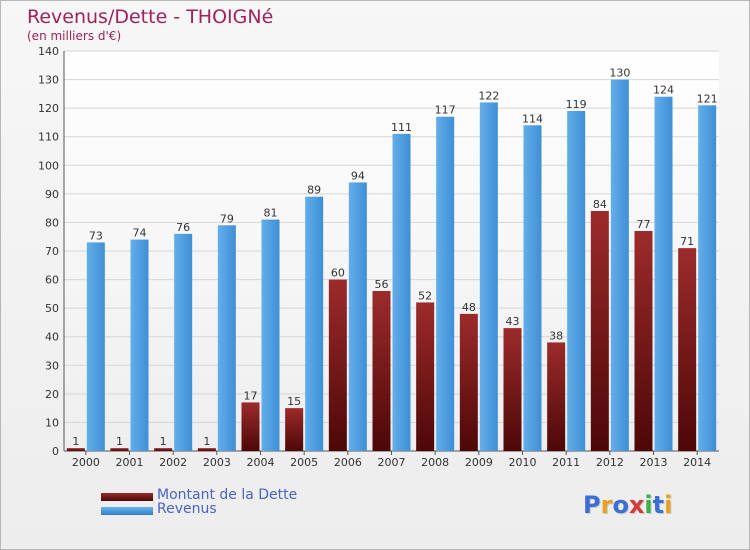 This screenshot has width=750, height=550. Describe the element at coordinates (314, 190) in the screenshot. I see `data-label: 89` at that location.